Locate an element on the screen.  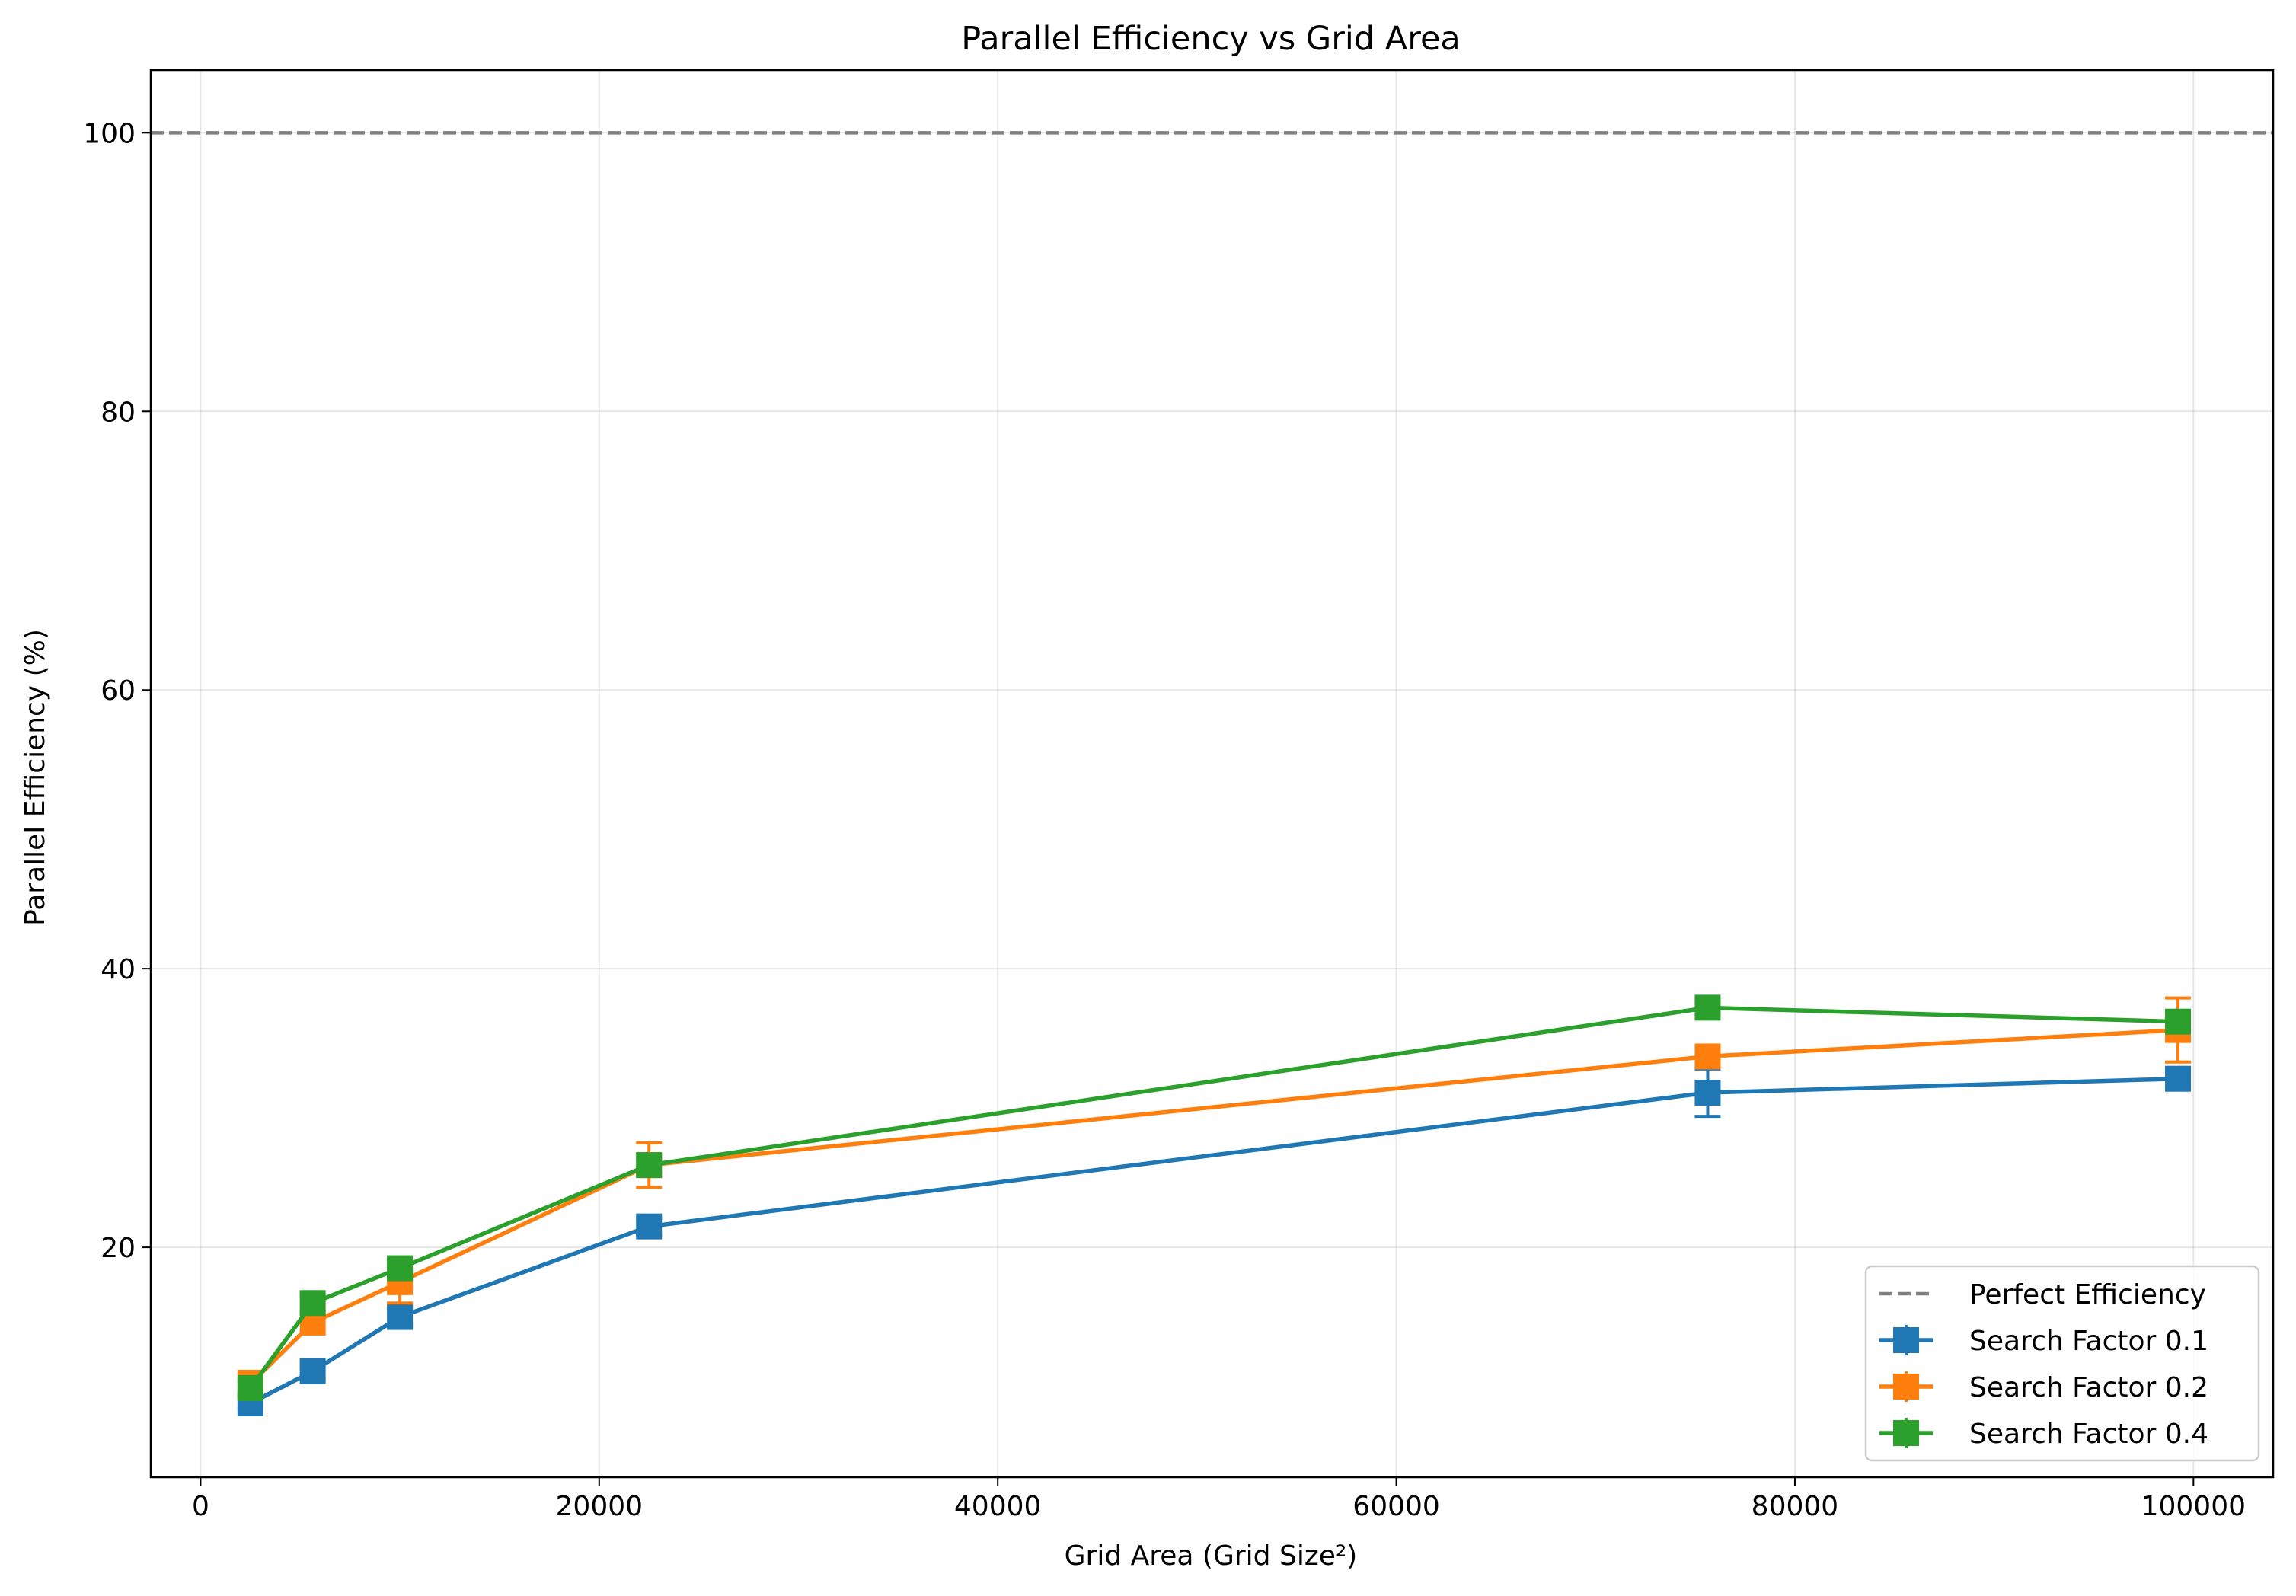
chart-title: Parallel Efficiency vs Grid Area is located at coordinates (1211, 39).